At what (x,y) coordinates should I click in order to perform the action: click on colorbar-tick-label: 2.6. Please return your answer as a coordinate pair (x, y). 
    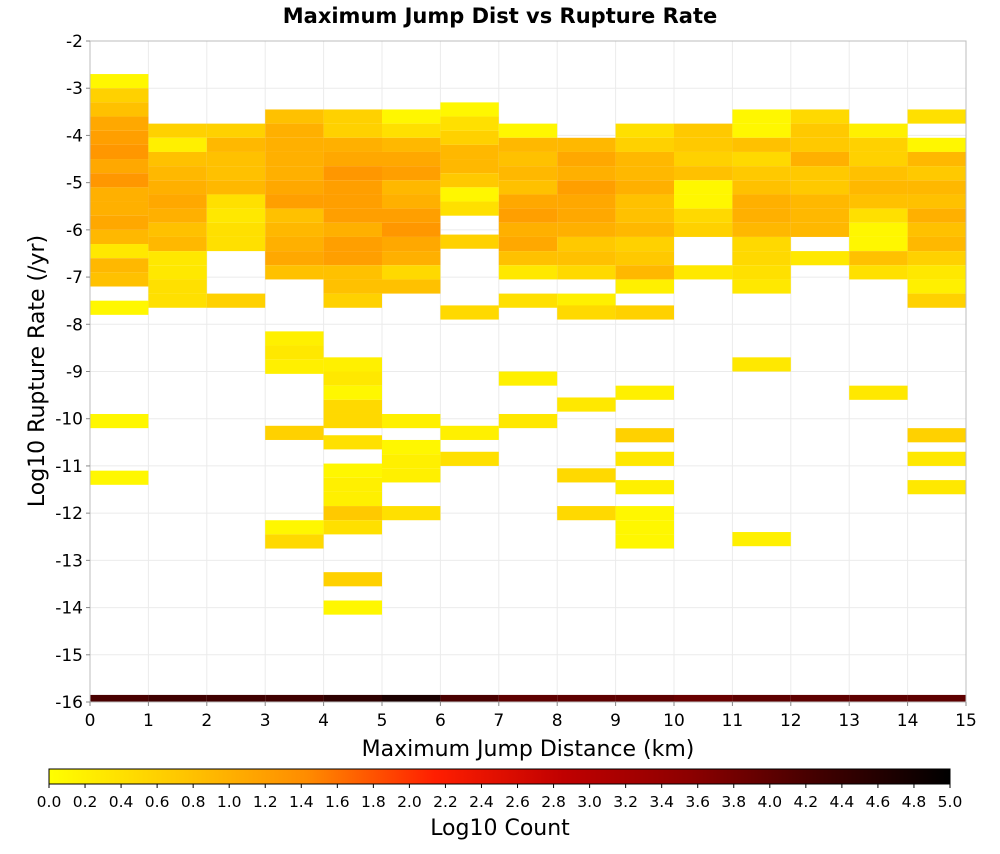
    Looking at the image, I should click on (517, 802).